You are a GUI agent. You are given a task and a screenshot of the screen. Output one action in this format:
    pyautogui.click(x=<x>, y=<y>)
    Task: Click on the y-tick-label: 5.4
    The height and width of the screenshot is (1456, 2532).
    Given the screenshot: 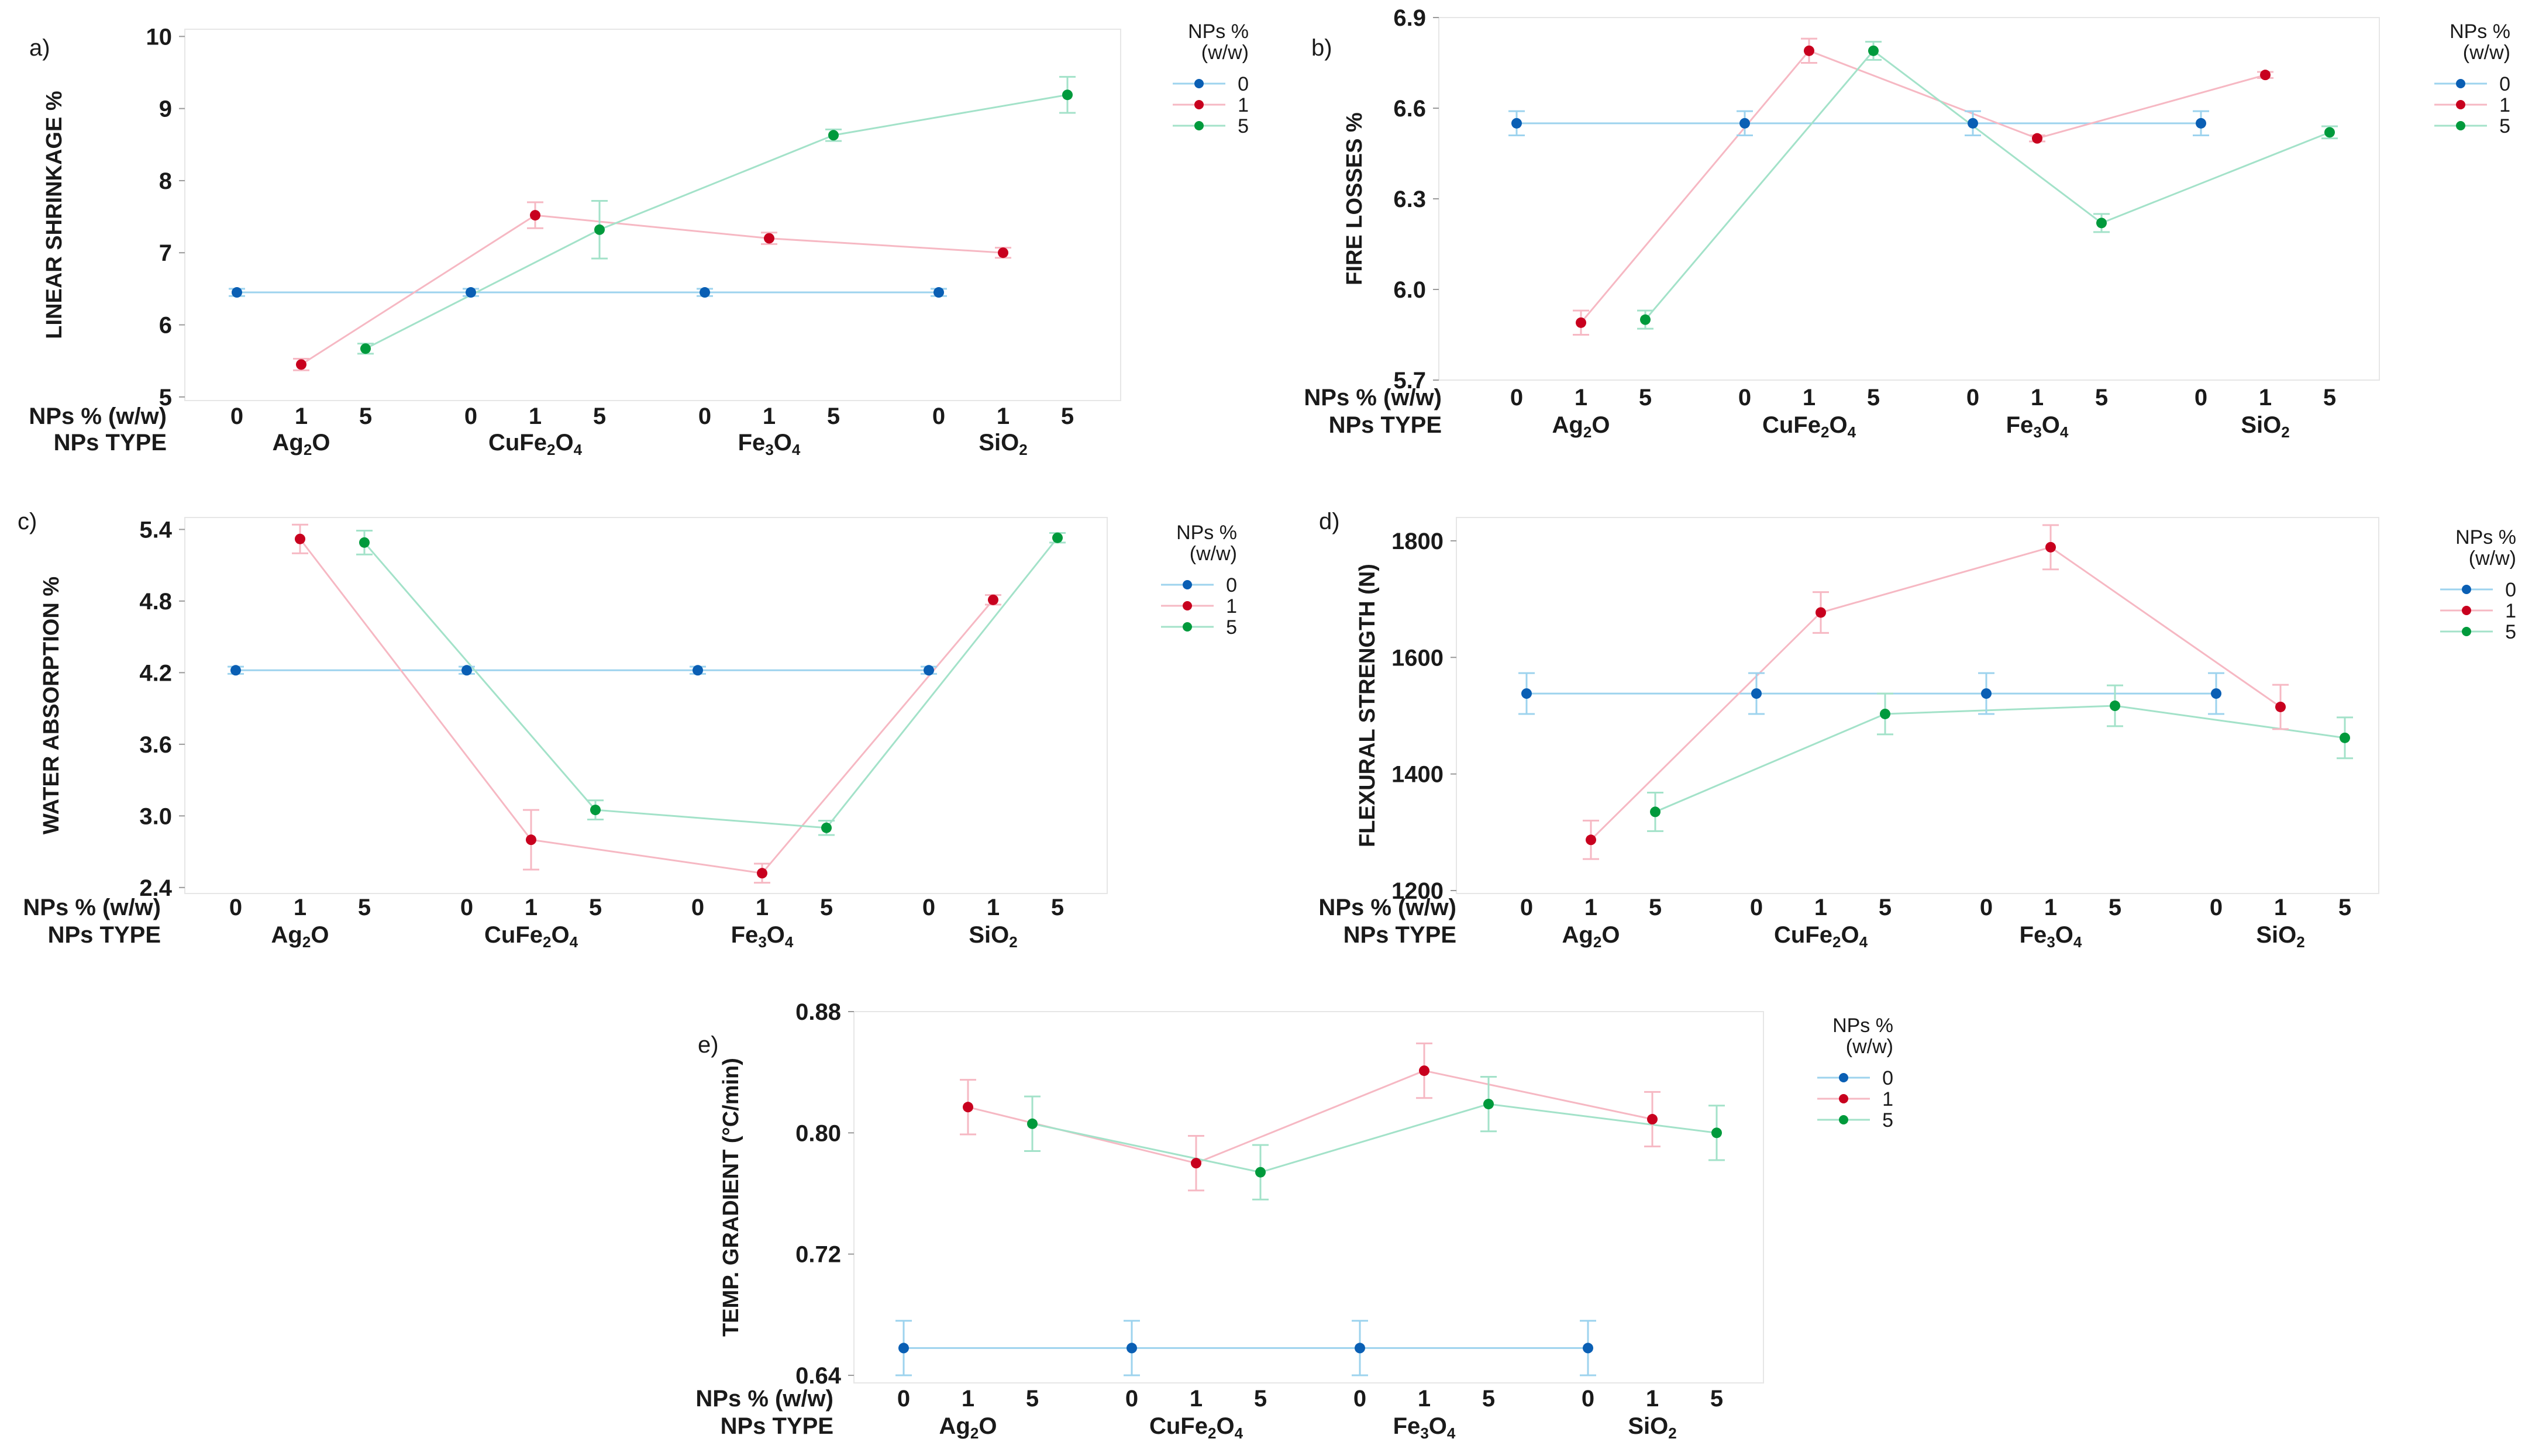 What is the action you would take?
    pyautogui.click(x=155, y=530)
    